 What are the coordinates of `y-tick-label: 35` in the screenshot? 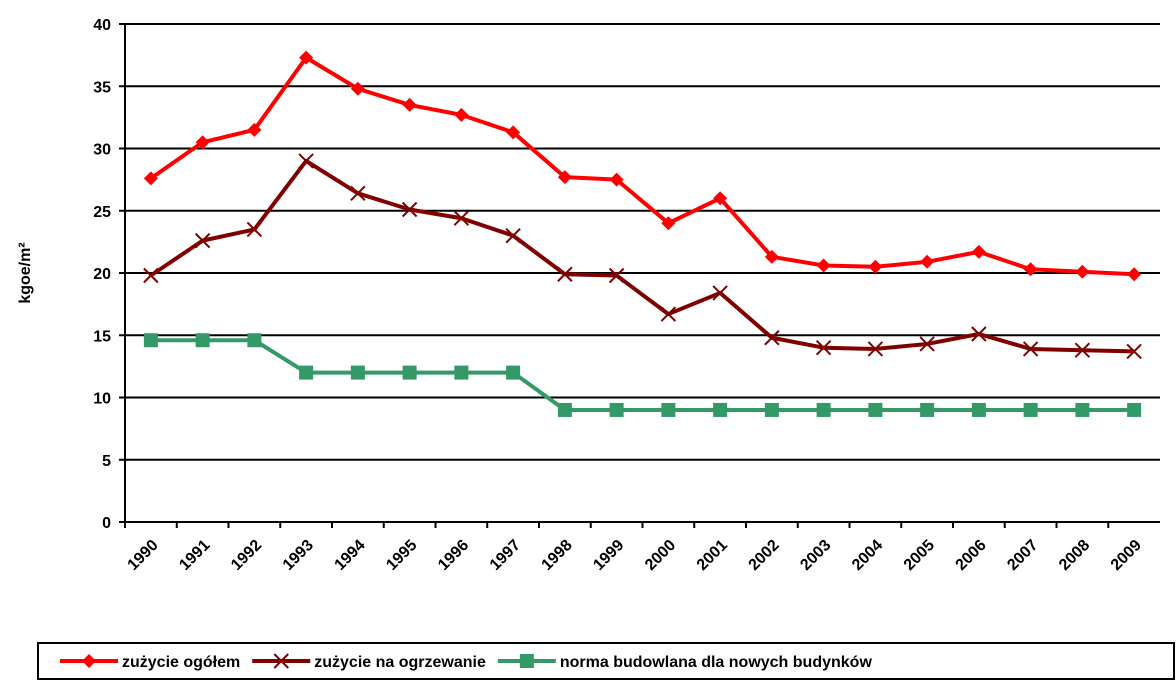 It's located at (102, 87).